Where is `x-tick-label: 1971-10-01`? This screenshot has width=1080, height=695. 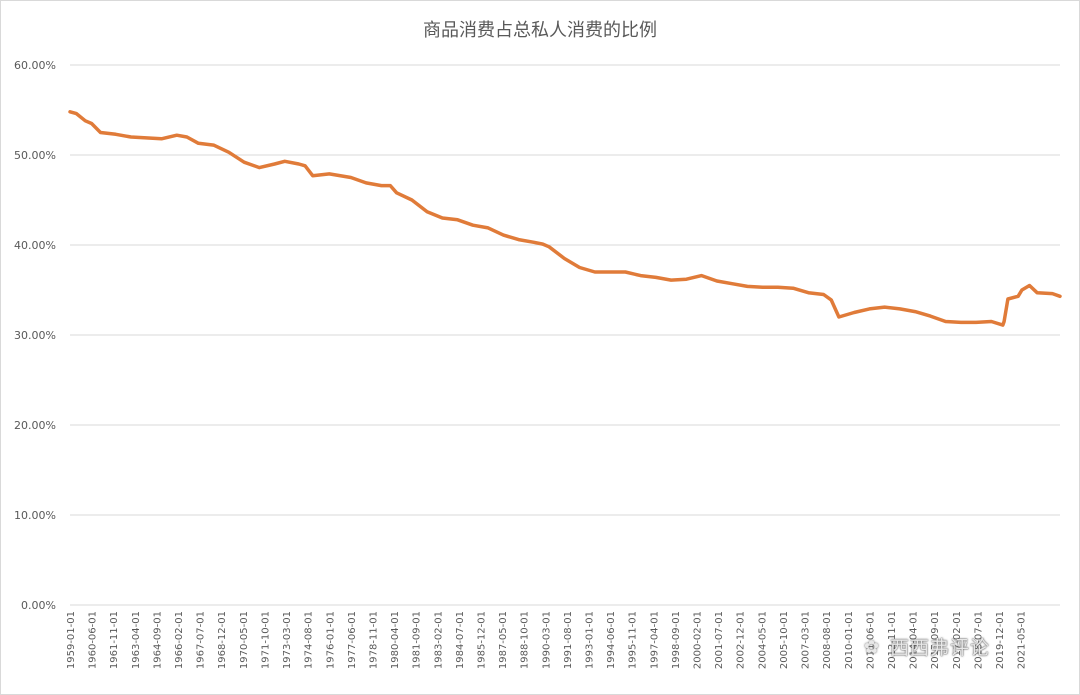 x-tick-label: 1971-10-01 is located at coordinates (265, 640).